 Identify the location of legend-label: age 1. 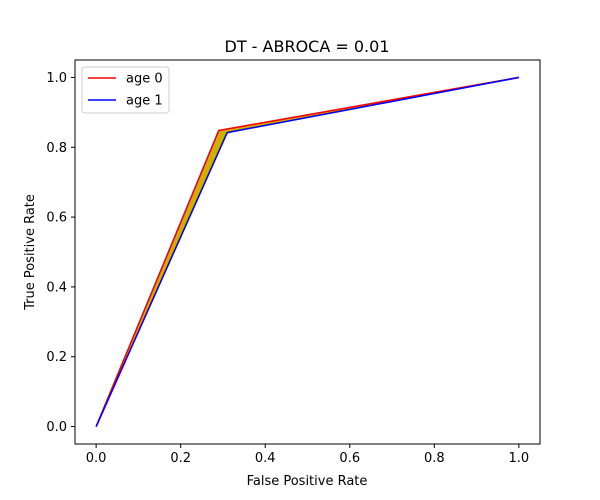
(144, 101).